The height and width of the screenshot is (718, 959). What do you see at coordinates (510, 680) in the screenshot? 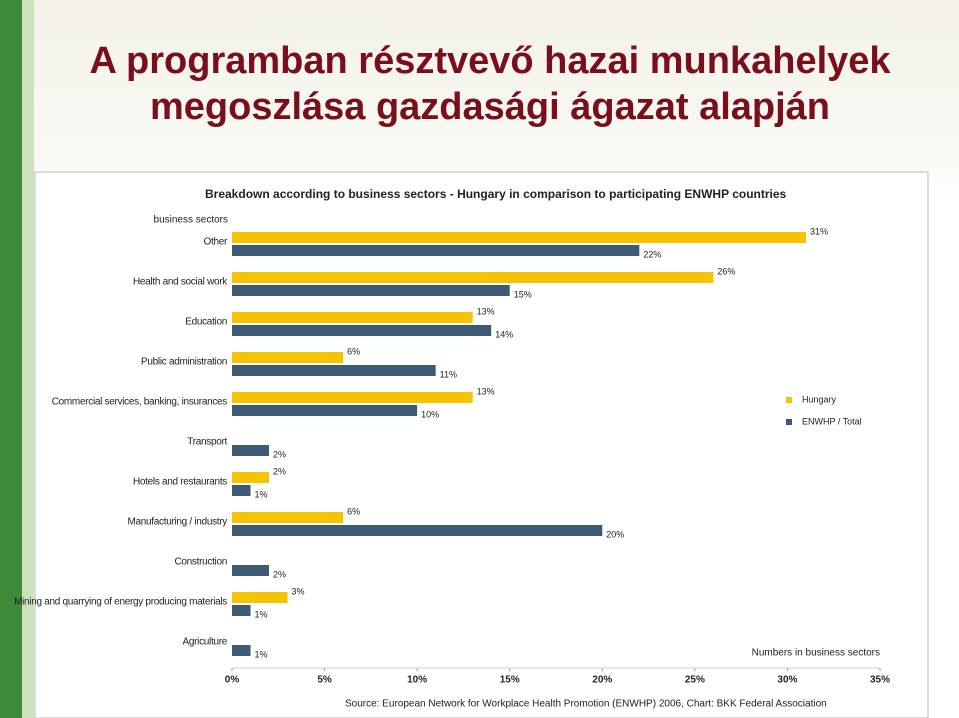
I see `x-tick-label: 15%` at bounding box center [510, 680].